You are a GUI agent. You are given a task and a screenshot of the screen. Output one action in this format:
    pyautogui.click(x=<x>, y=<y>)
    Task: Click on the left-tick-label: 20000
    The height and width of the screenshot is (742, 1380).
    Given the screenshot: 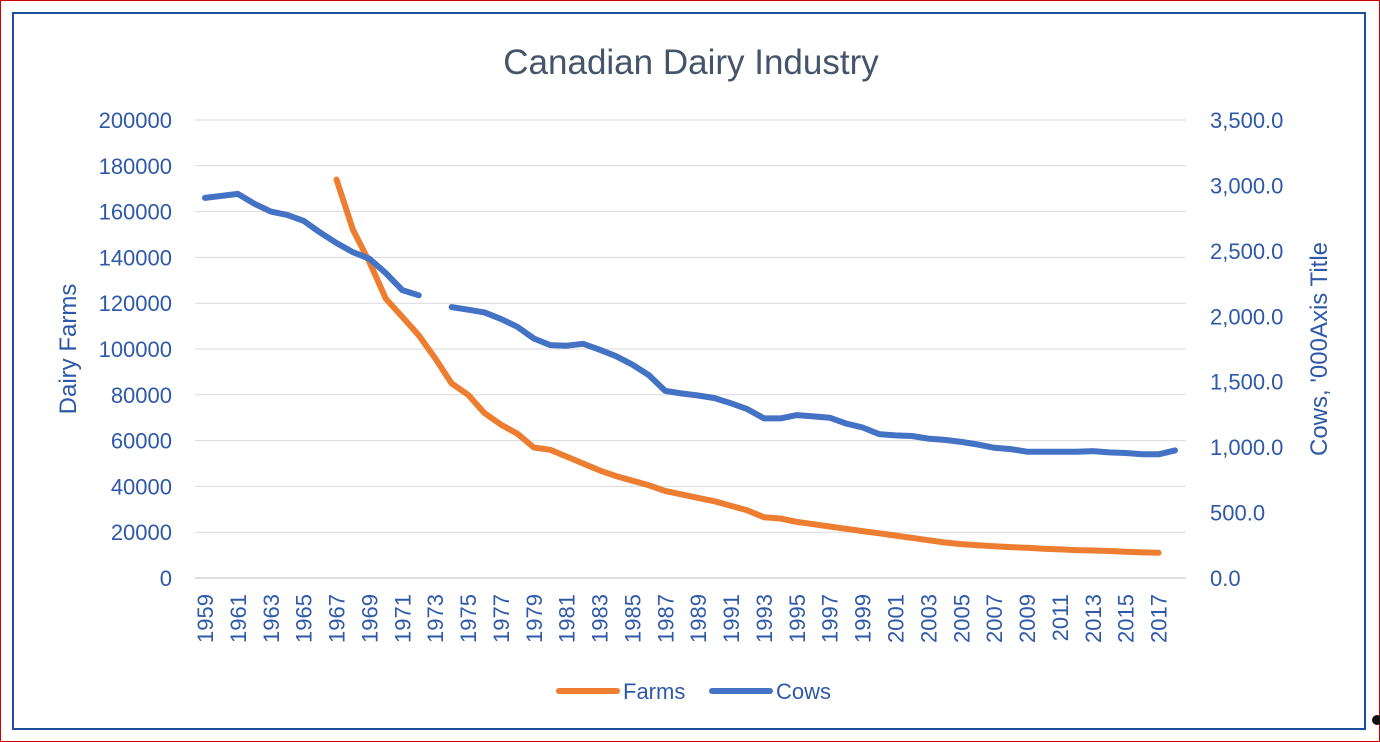 What is the action you would take?
    pyautogui.click(x=141, y=532)
    